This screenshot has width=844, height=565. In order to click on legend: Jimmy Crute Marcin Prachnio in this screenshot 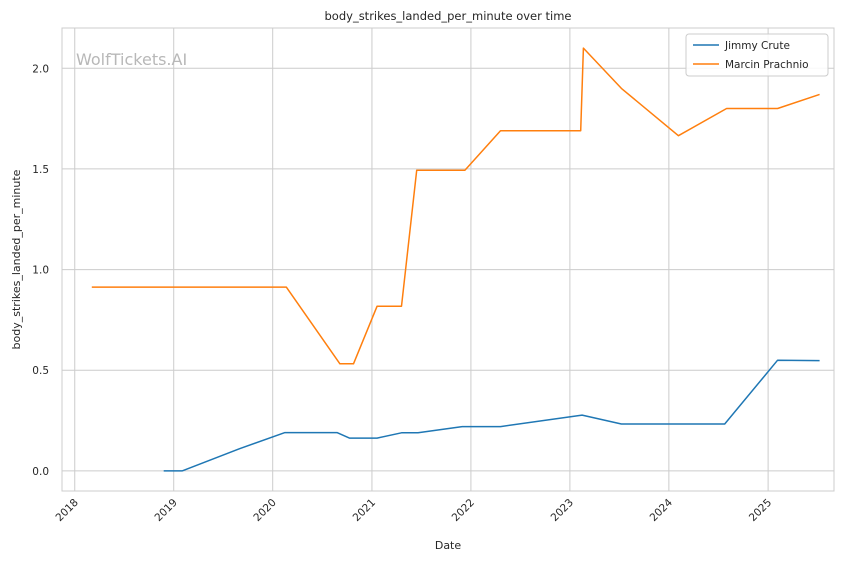, I will do `click(757, 55)`.